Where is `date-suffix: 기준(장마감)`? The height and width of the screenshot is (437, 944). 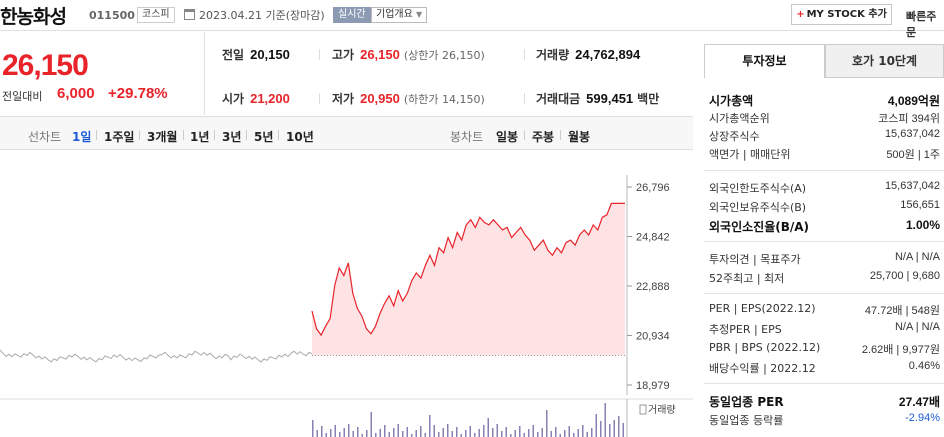 date-suffix: 기준(장마감) is located at coordinates (295, 15).